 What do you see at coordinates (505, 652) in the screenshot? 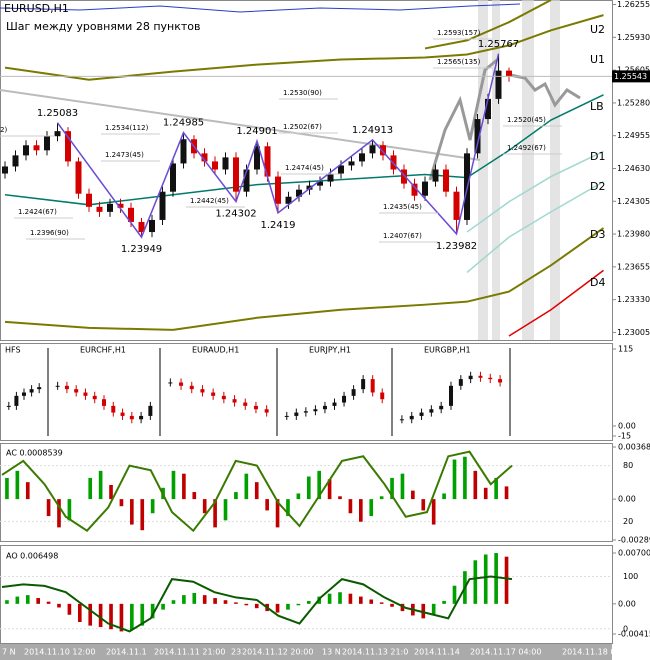
I see `x-tick-label: 2014.11.17 04:00` at bounding box center [505, 652].